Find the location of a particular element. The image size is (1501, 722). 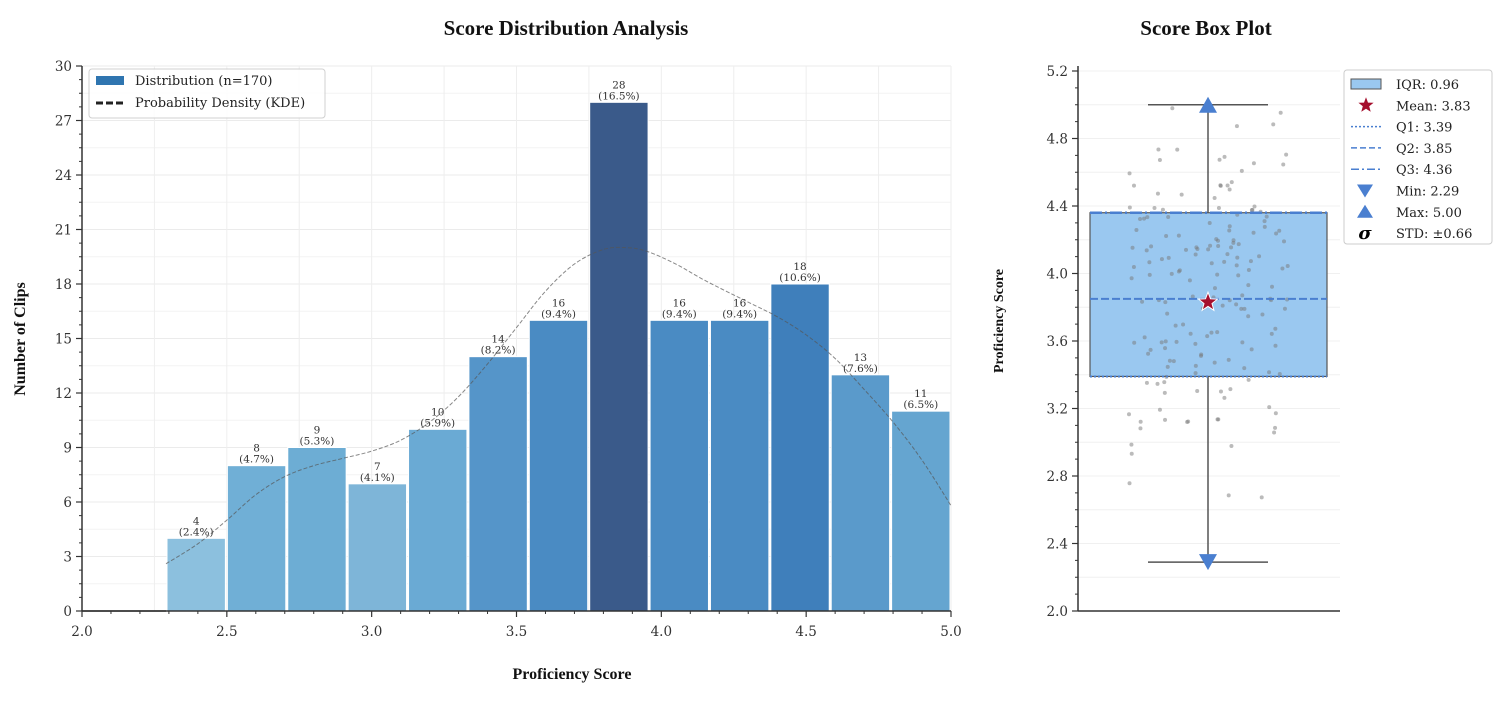

y-tick-label: 9 is located at coordinates (67, 449).